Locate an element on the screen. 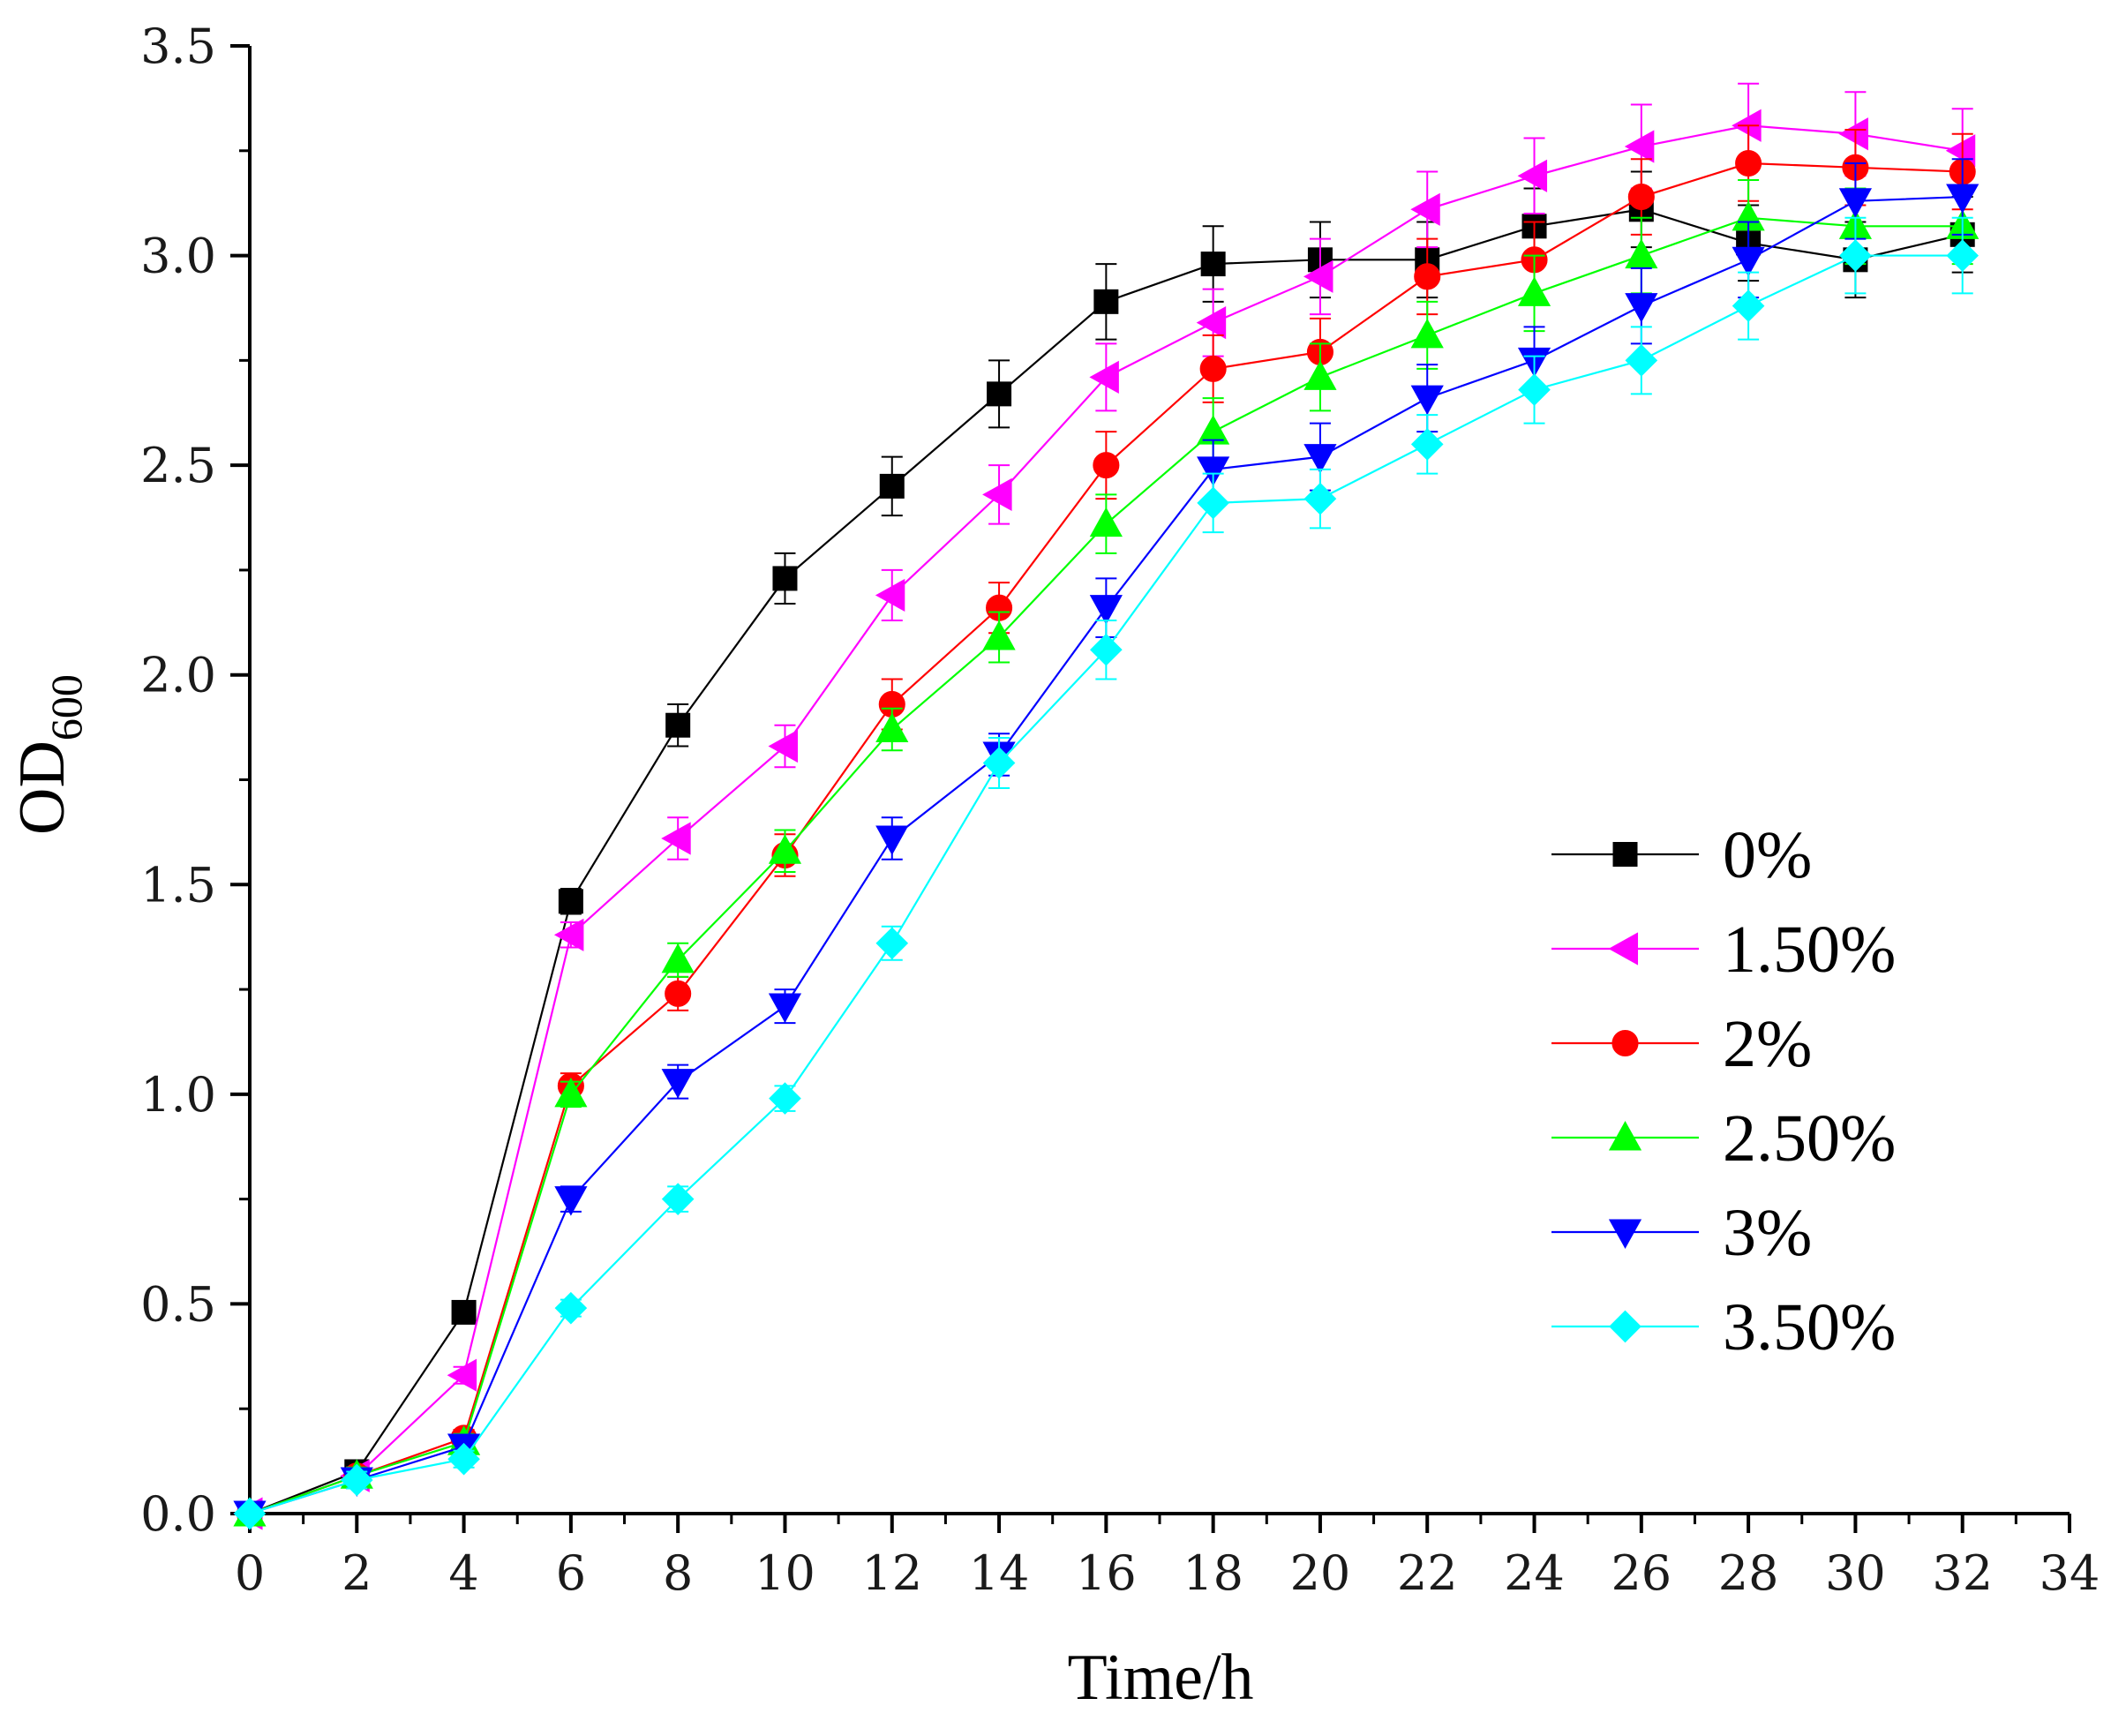 The height and width of the screenshot is (1736, 2111). y-tick-label: 2.0 is located at coordinates (178, 676).